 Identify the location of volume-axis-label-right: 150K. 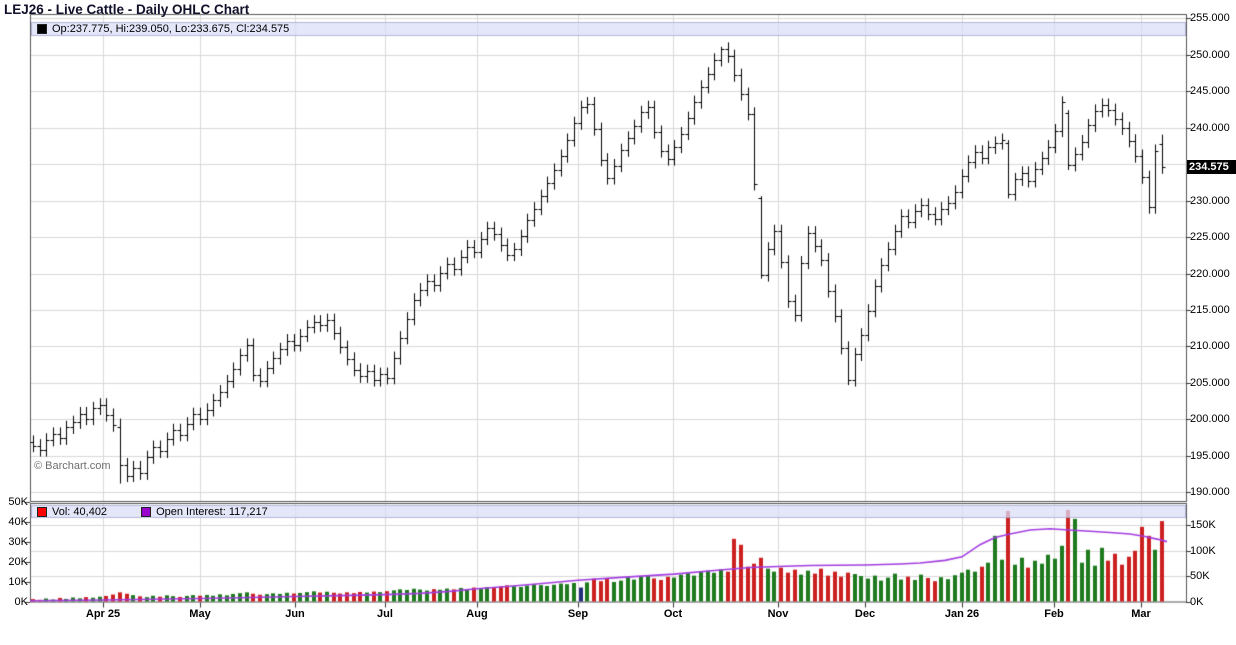
(1203, 525).